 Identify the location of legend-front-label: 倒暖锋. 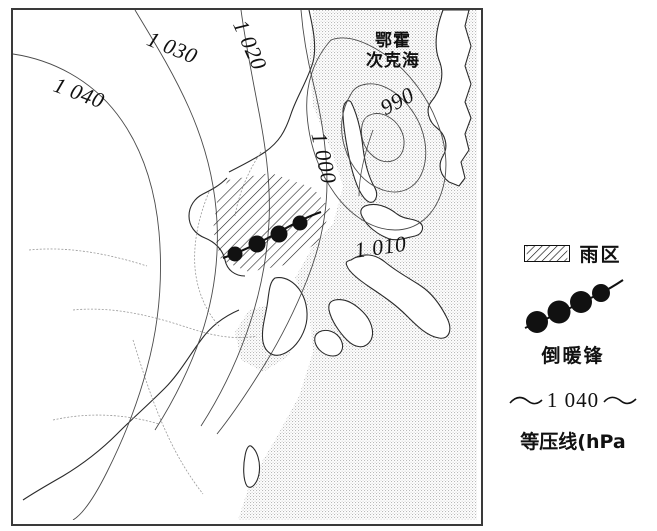
(573, 356).